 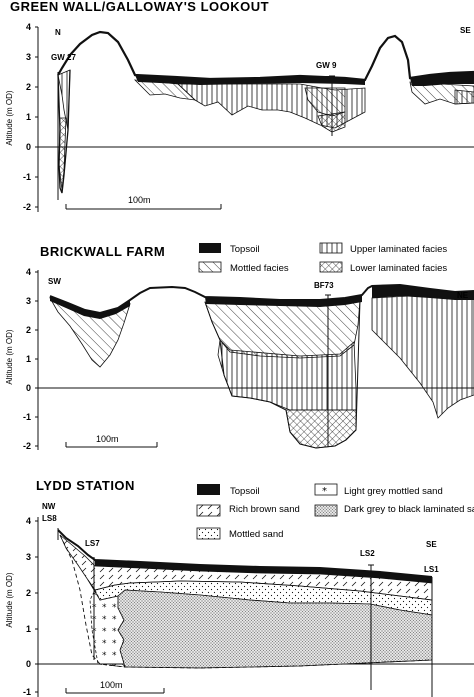 I want to click on borehole-label-bf73: BF73, so click(x=324, y=285).